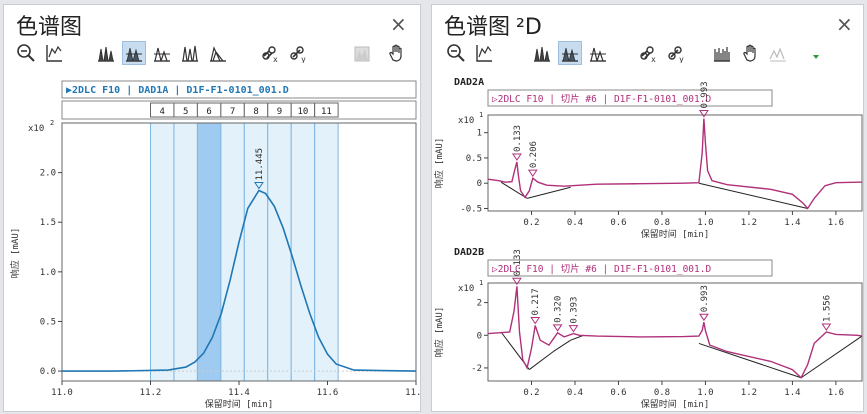  I want to click on peak-shape-icon, so click(777, 54).